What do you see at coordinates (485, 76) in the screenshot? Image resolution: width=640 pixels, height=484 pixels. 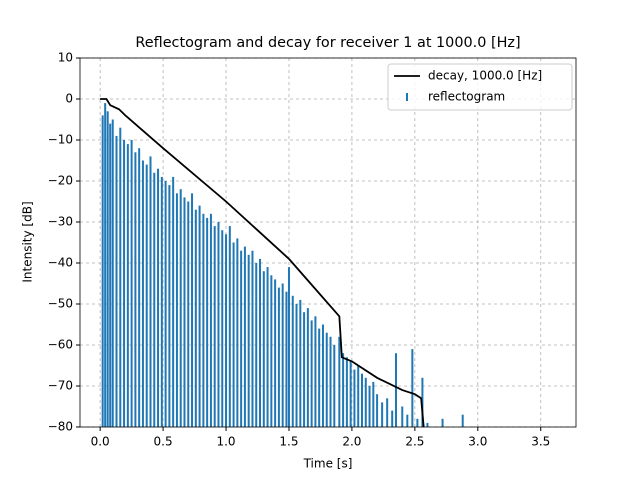 I see `legend-label: decay, 1000.0 [Hz]` at bounding box center [485, 76].